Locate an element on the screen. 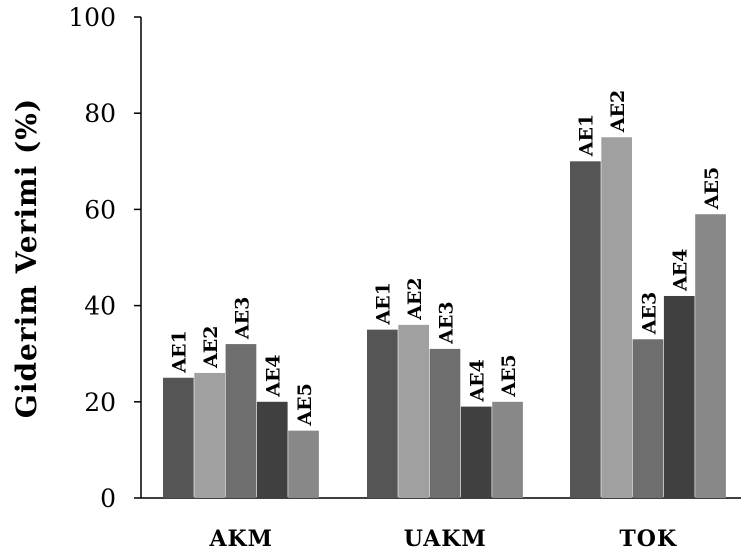  bar-ae5-akm is located at coordinates (303, 464).